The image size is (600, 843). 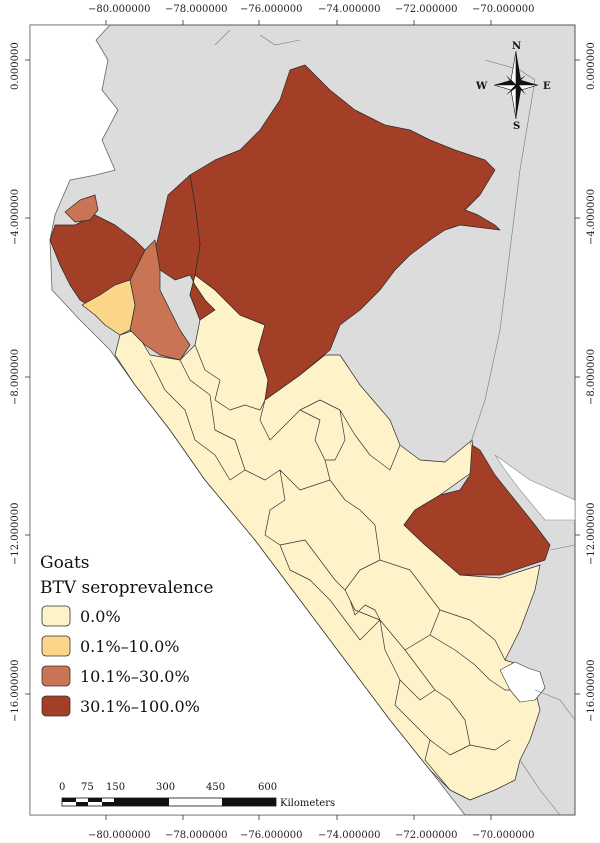 I want to click on tick-top-2: −78.000000, so click(x=196, y=9).